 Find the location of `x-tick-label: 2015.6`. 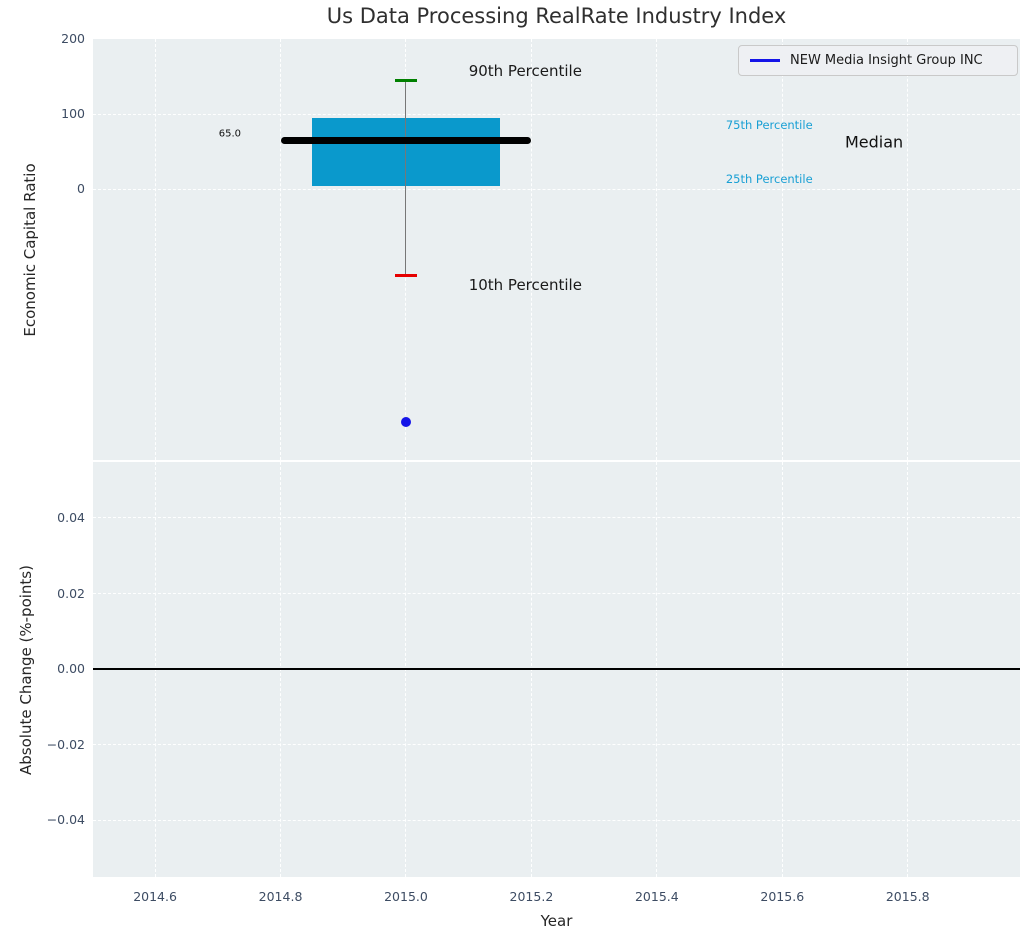

x-tick-label: 2015.6 is located at coordinates (782, 896).